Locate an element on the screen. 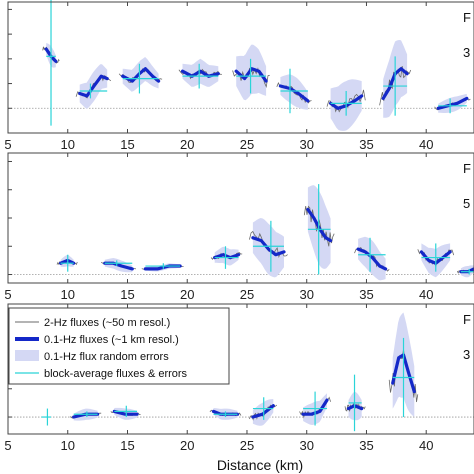  raw-flux-line is located at coordinates (319, 226).